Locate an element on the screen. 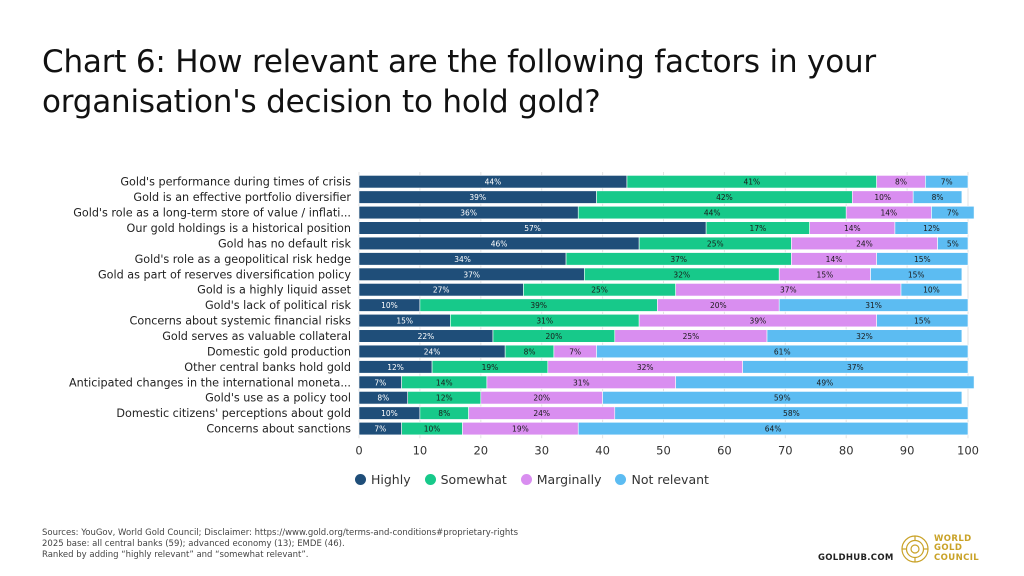 The width and height of the screenshot is (1024, 576). category-label: Gold serves as valuable collateral is located at coordinates (256, 336).